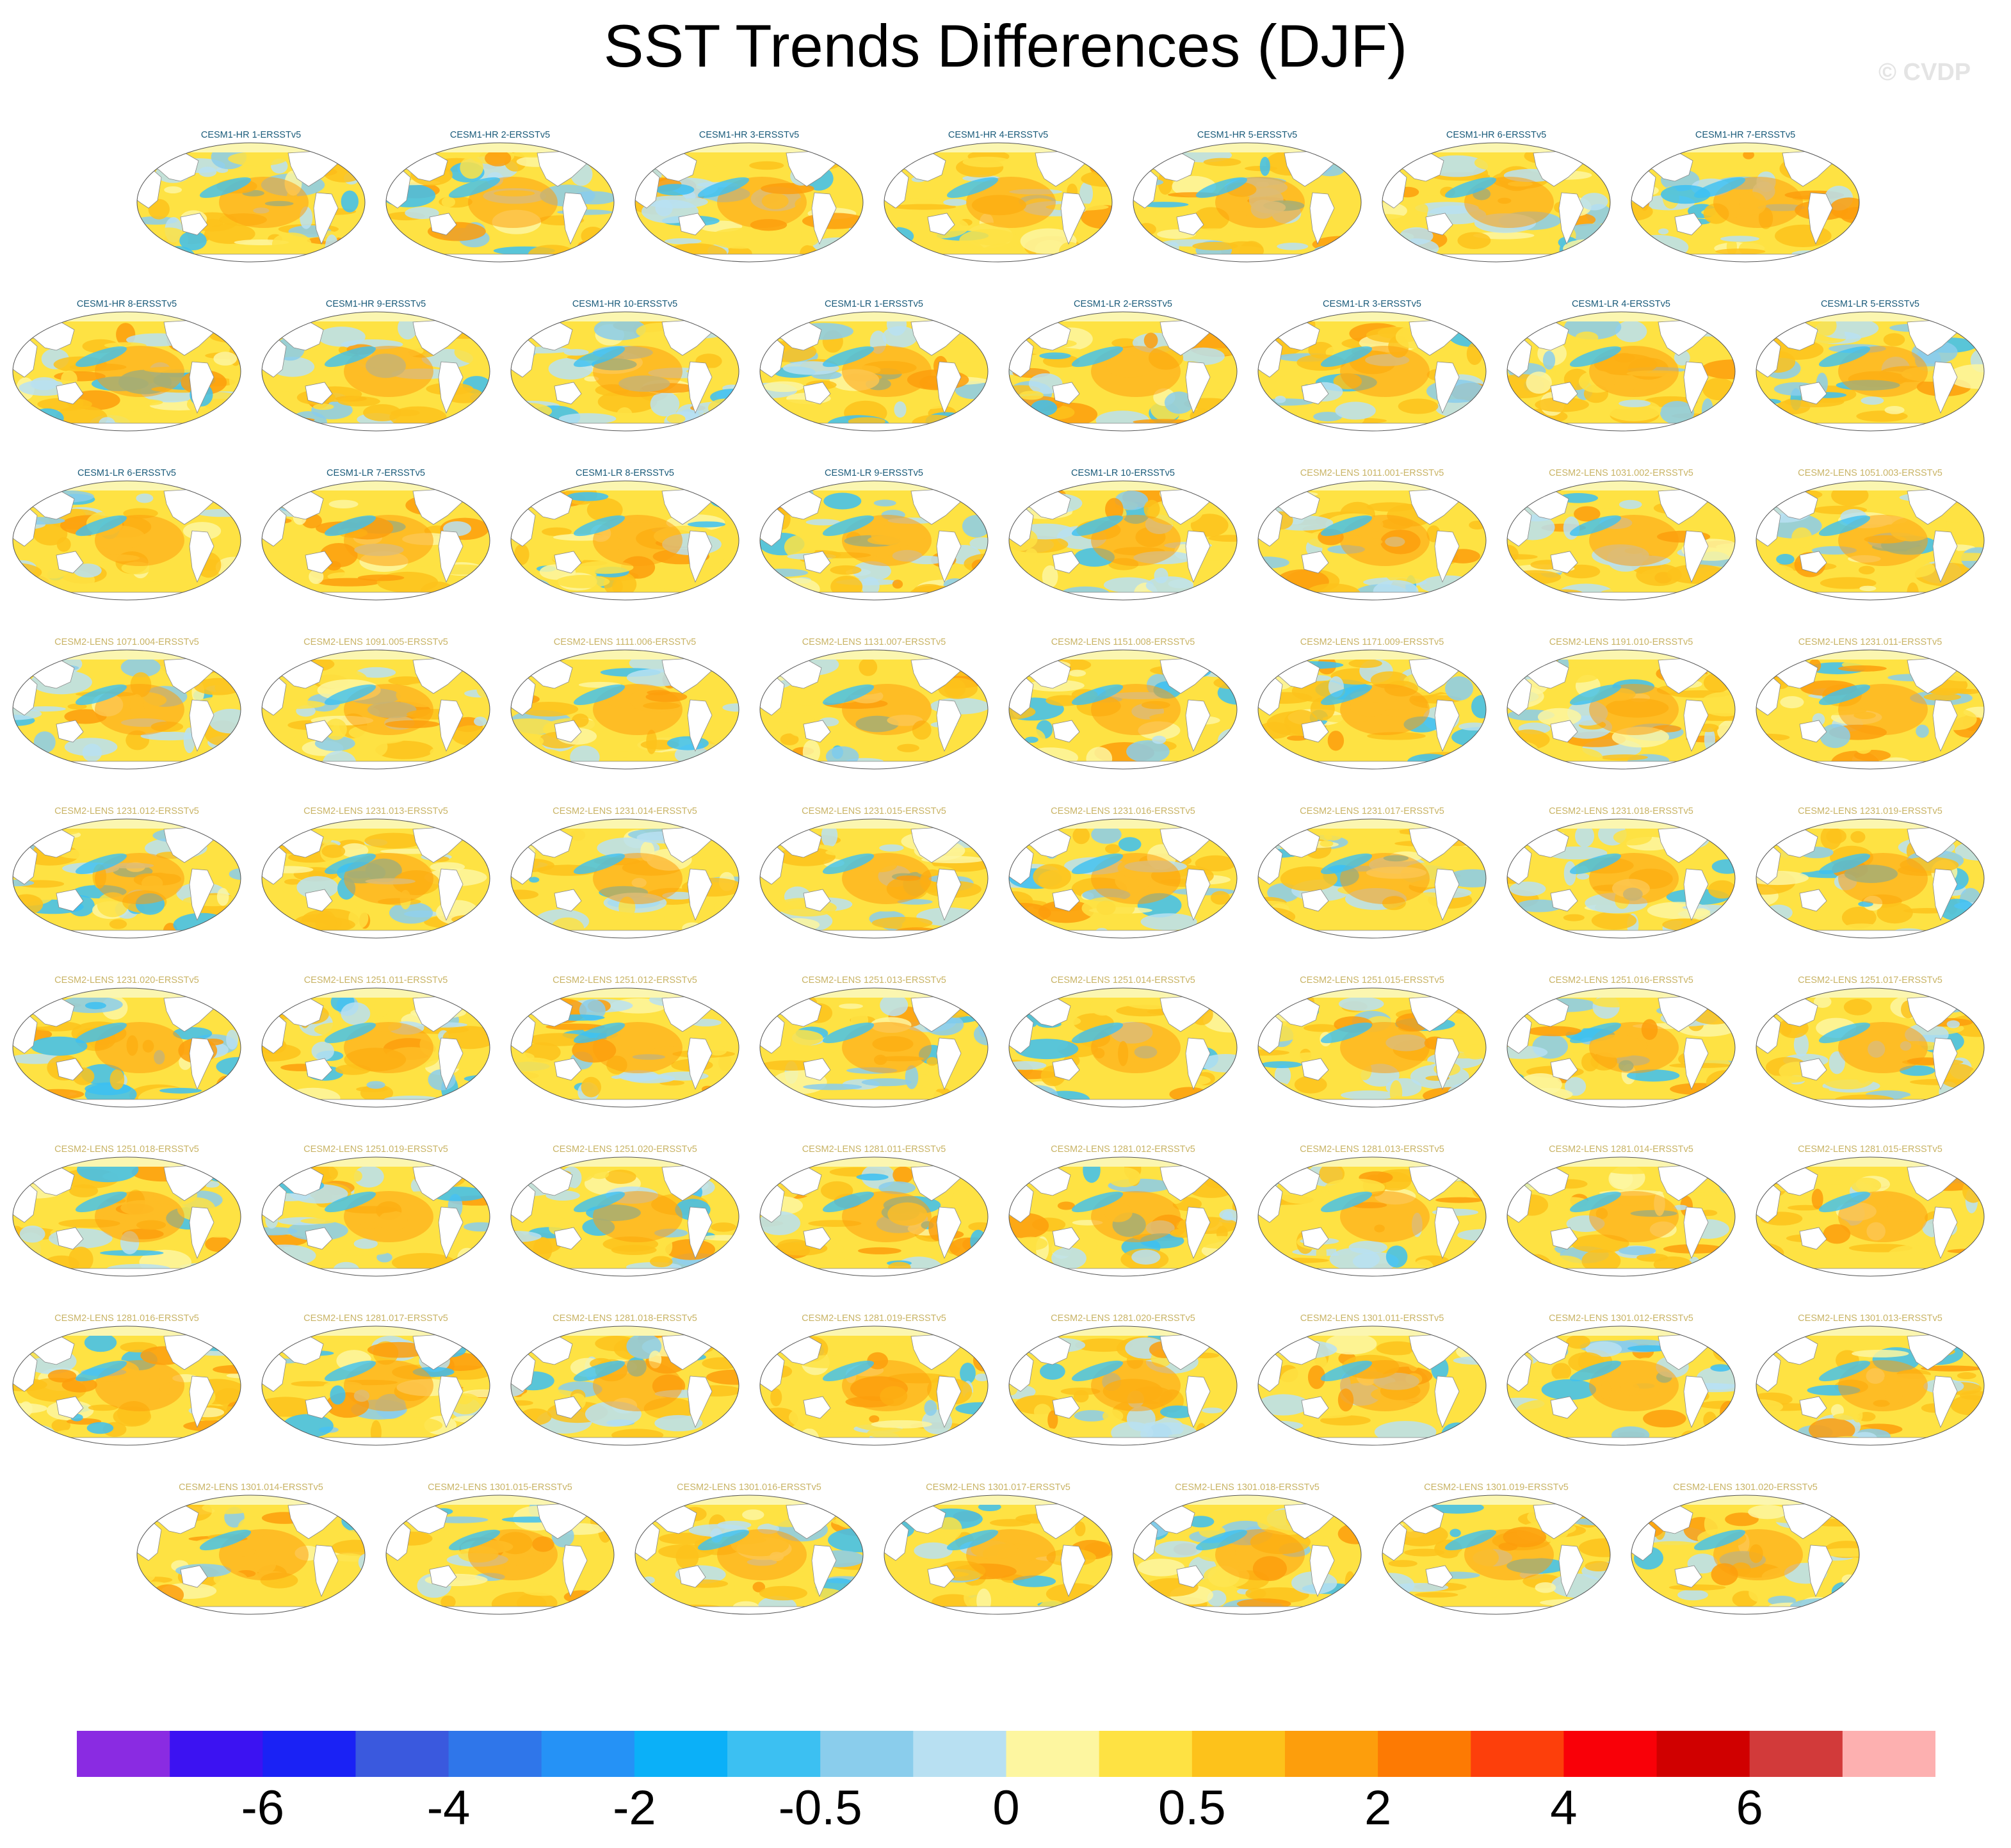  I want to click on map-panel: CESM2-LENS 1281.016-ERSSTv5, so click(126, 1397).